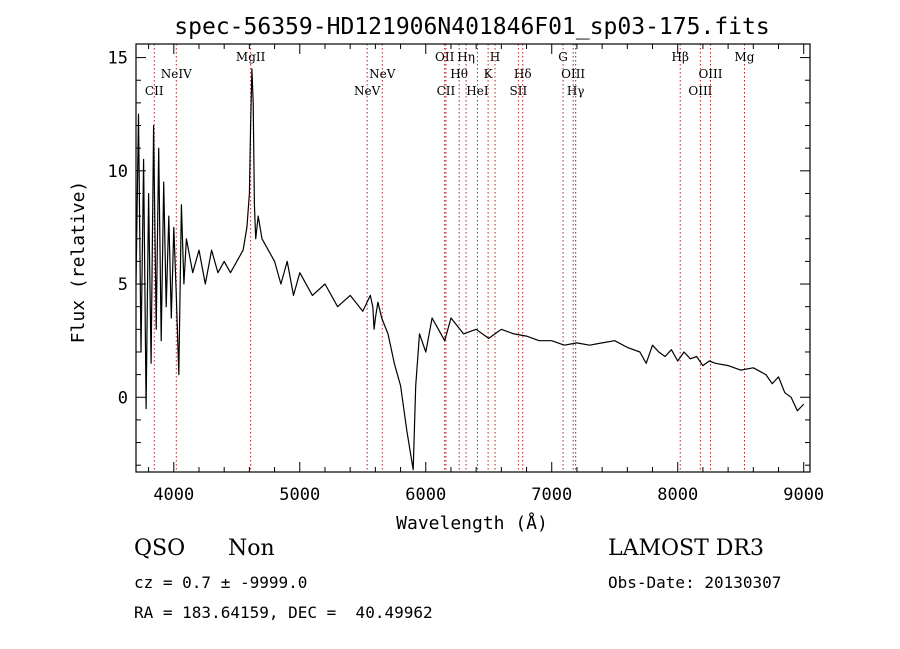  What do you see at coordinates (78, 262) in the screenshot?
I see `y-axis-label: Flux (relative)` at bounding box center [78, 262].